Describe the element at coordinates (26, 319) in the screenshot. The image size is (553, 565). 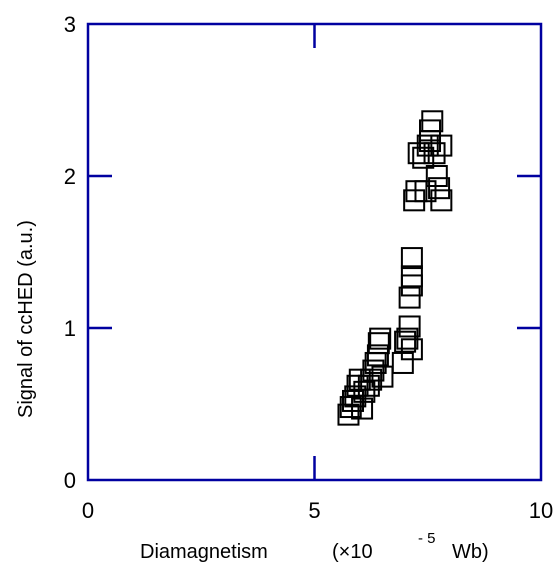
I see `y-axis-title: Signal of ccHED (a.u.)` at that location.